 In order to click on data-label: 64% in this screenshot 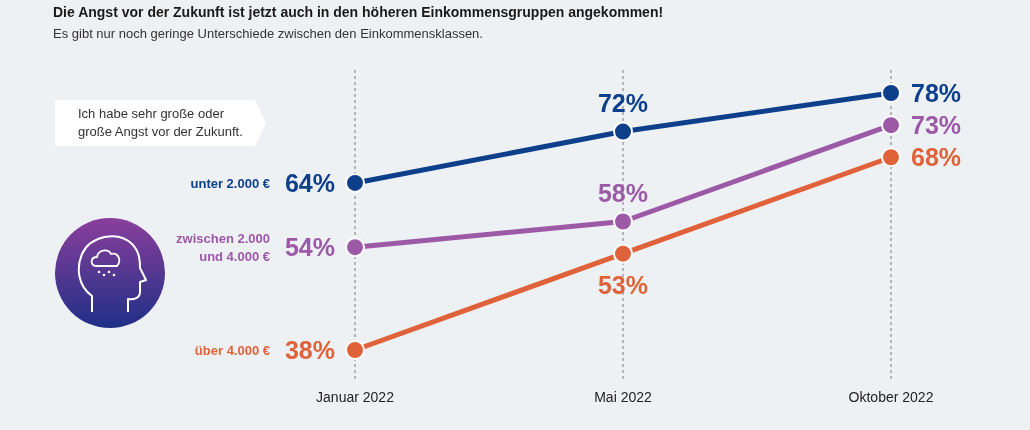, I will do `click(309, 182)`.